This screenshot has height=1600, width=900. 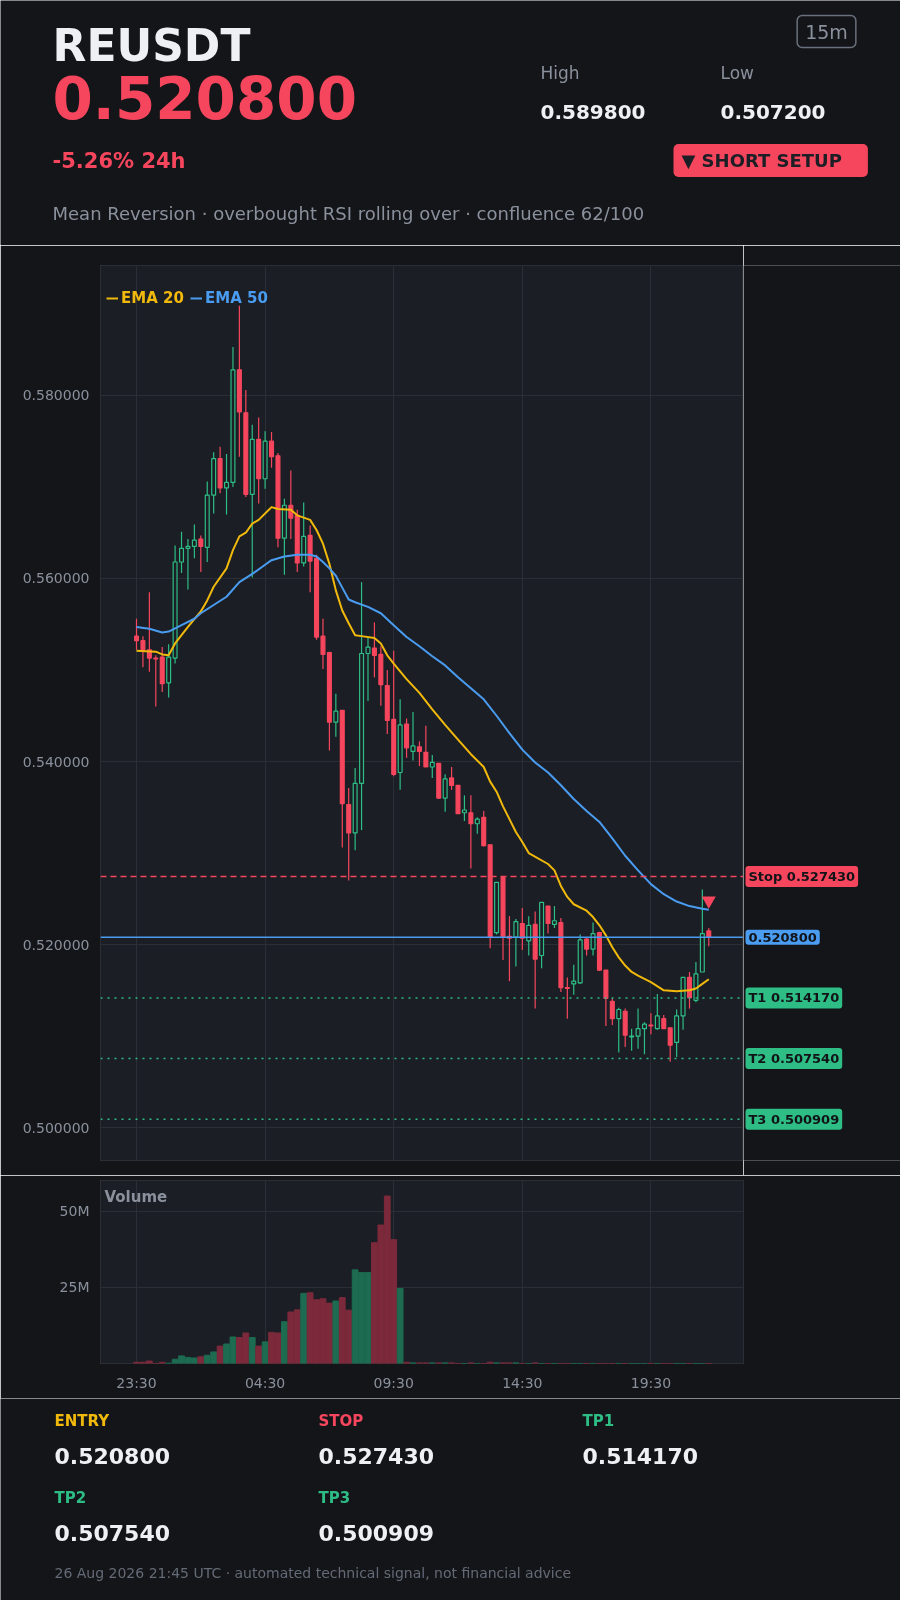 I want to click on y-tick-label: 25M, so click(x=74, y=1287).